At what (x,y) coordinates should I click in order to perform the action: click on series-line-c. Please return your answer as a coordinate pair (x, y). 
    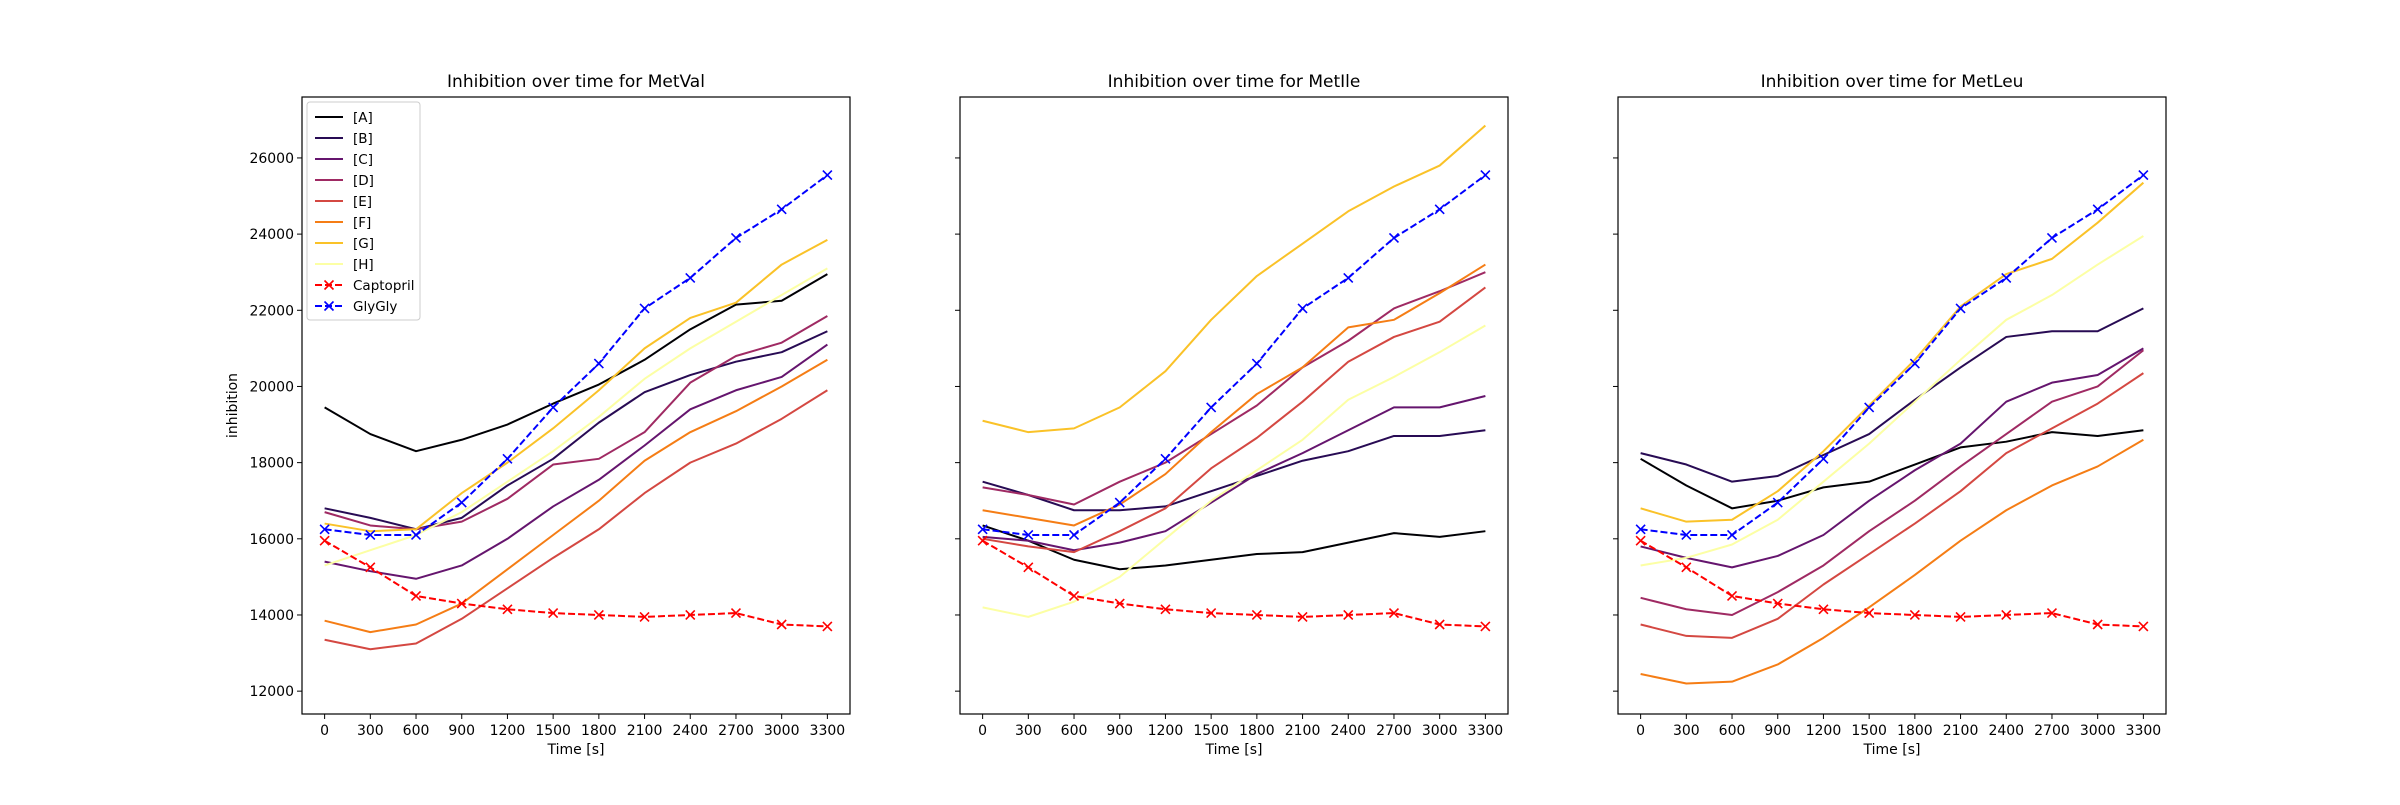
    Looking at the image, I should click on (1234, 473).